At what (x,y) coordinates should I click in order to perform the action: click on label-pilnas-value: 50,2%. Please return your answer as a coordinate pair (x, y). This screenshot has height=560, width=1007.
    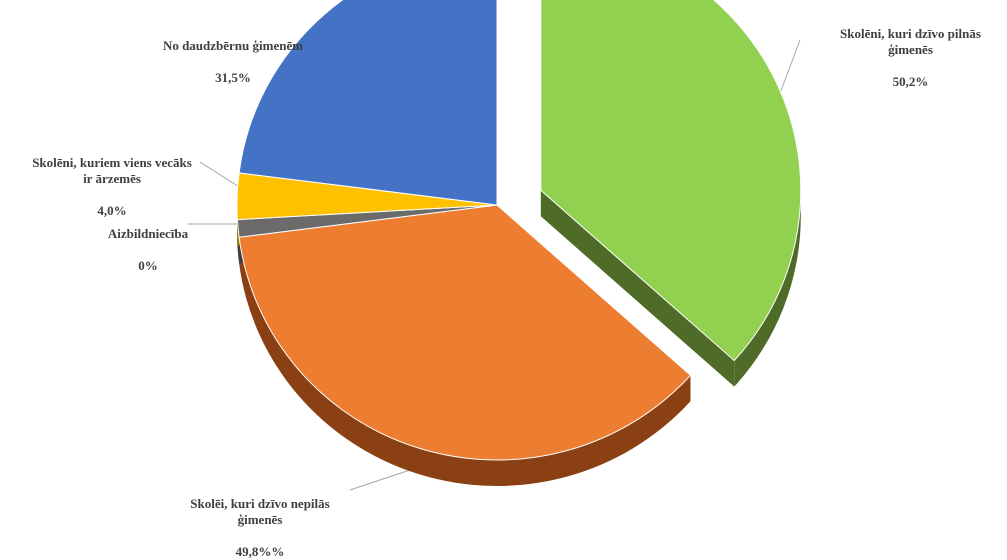
    Looking at the image, I should click on (911, 81).